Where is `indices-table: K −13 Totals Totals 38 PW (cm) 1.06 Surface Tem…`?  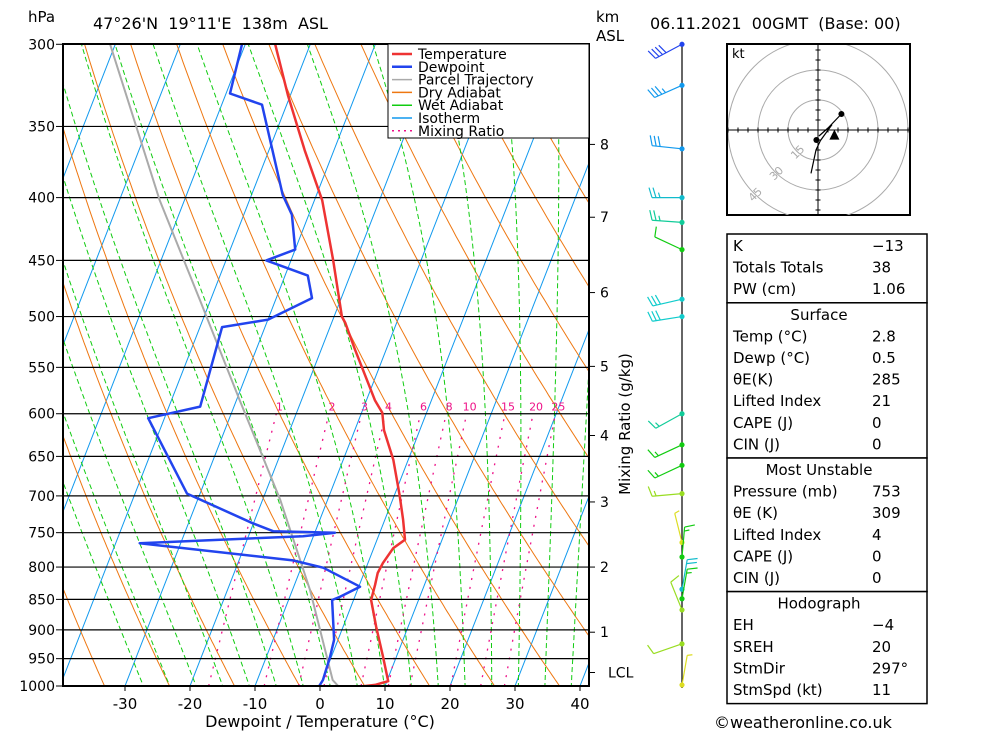
indices-table: K −13 Totals Totals 38 PW (cm) 1.06 Surface Tem… is located at coordinates (827, 469).